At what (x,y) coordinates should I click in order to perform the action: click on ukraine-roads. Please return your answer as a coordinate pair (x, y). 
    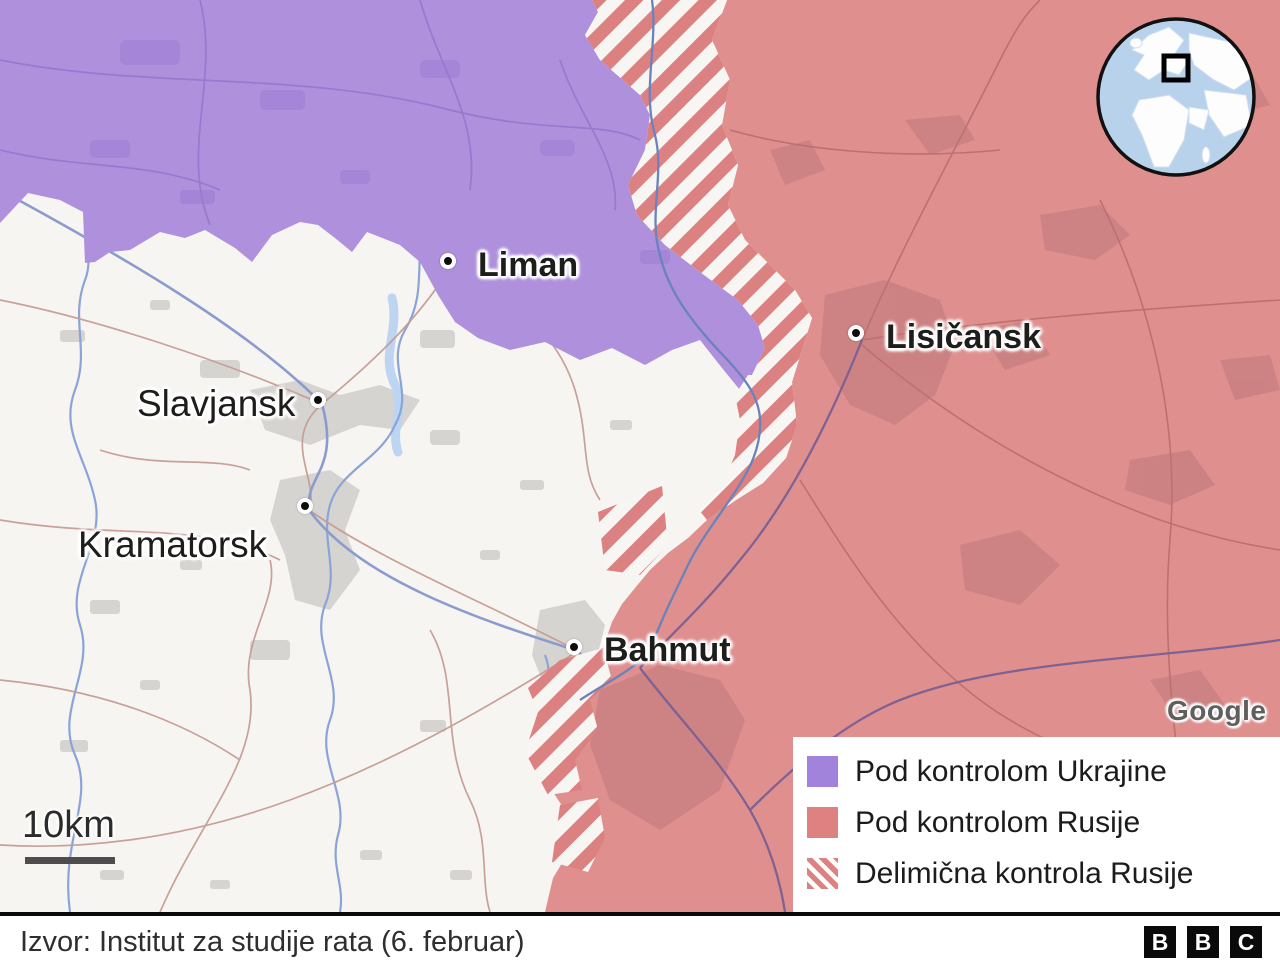
    Looking at the image, I should click on (320, 113).